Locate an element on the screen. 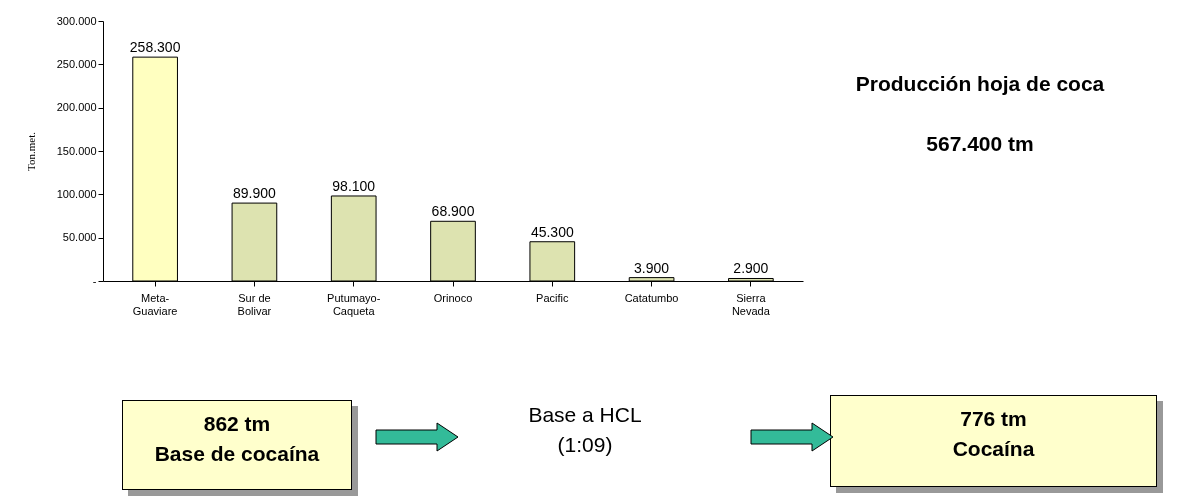  y-tick-label: 100.000 is located at coordinates (76, 193).